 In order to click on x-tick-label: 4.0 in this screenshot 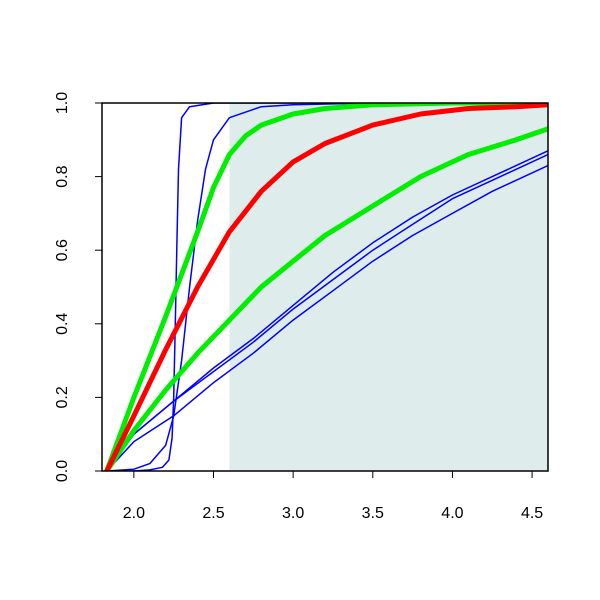, I will do `click(452, 513)`.